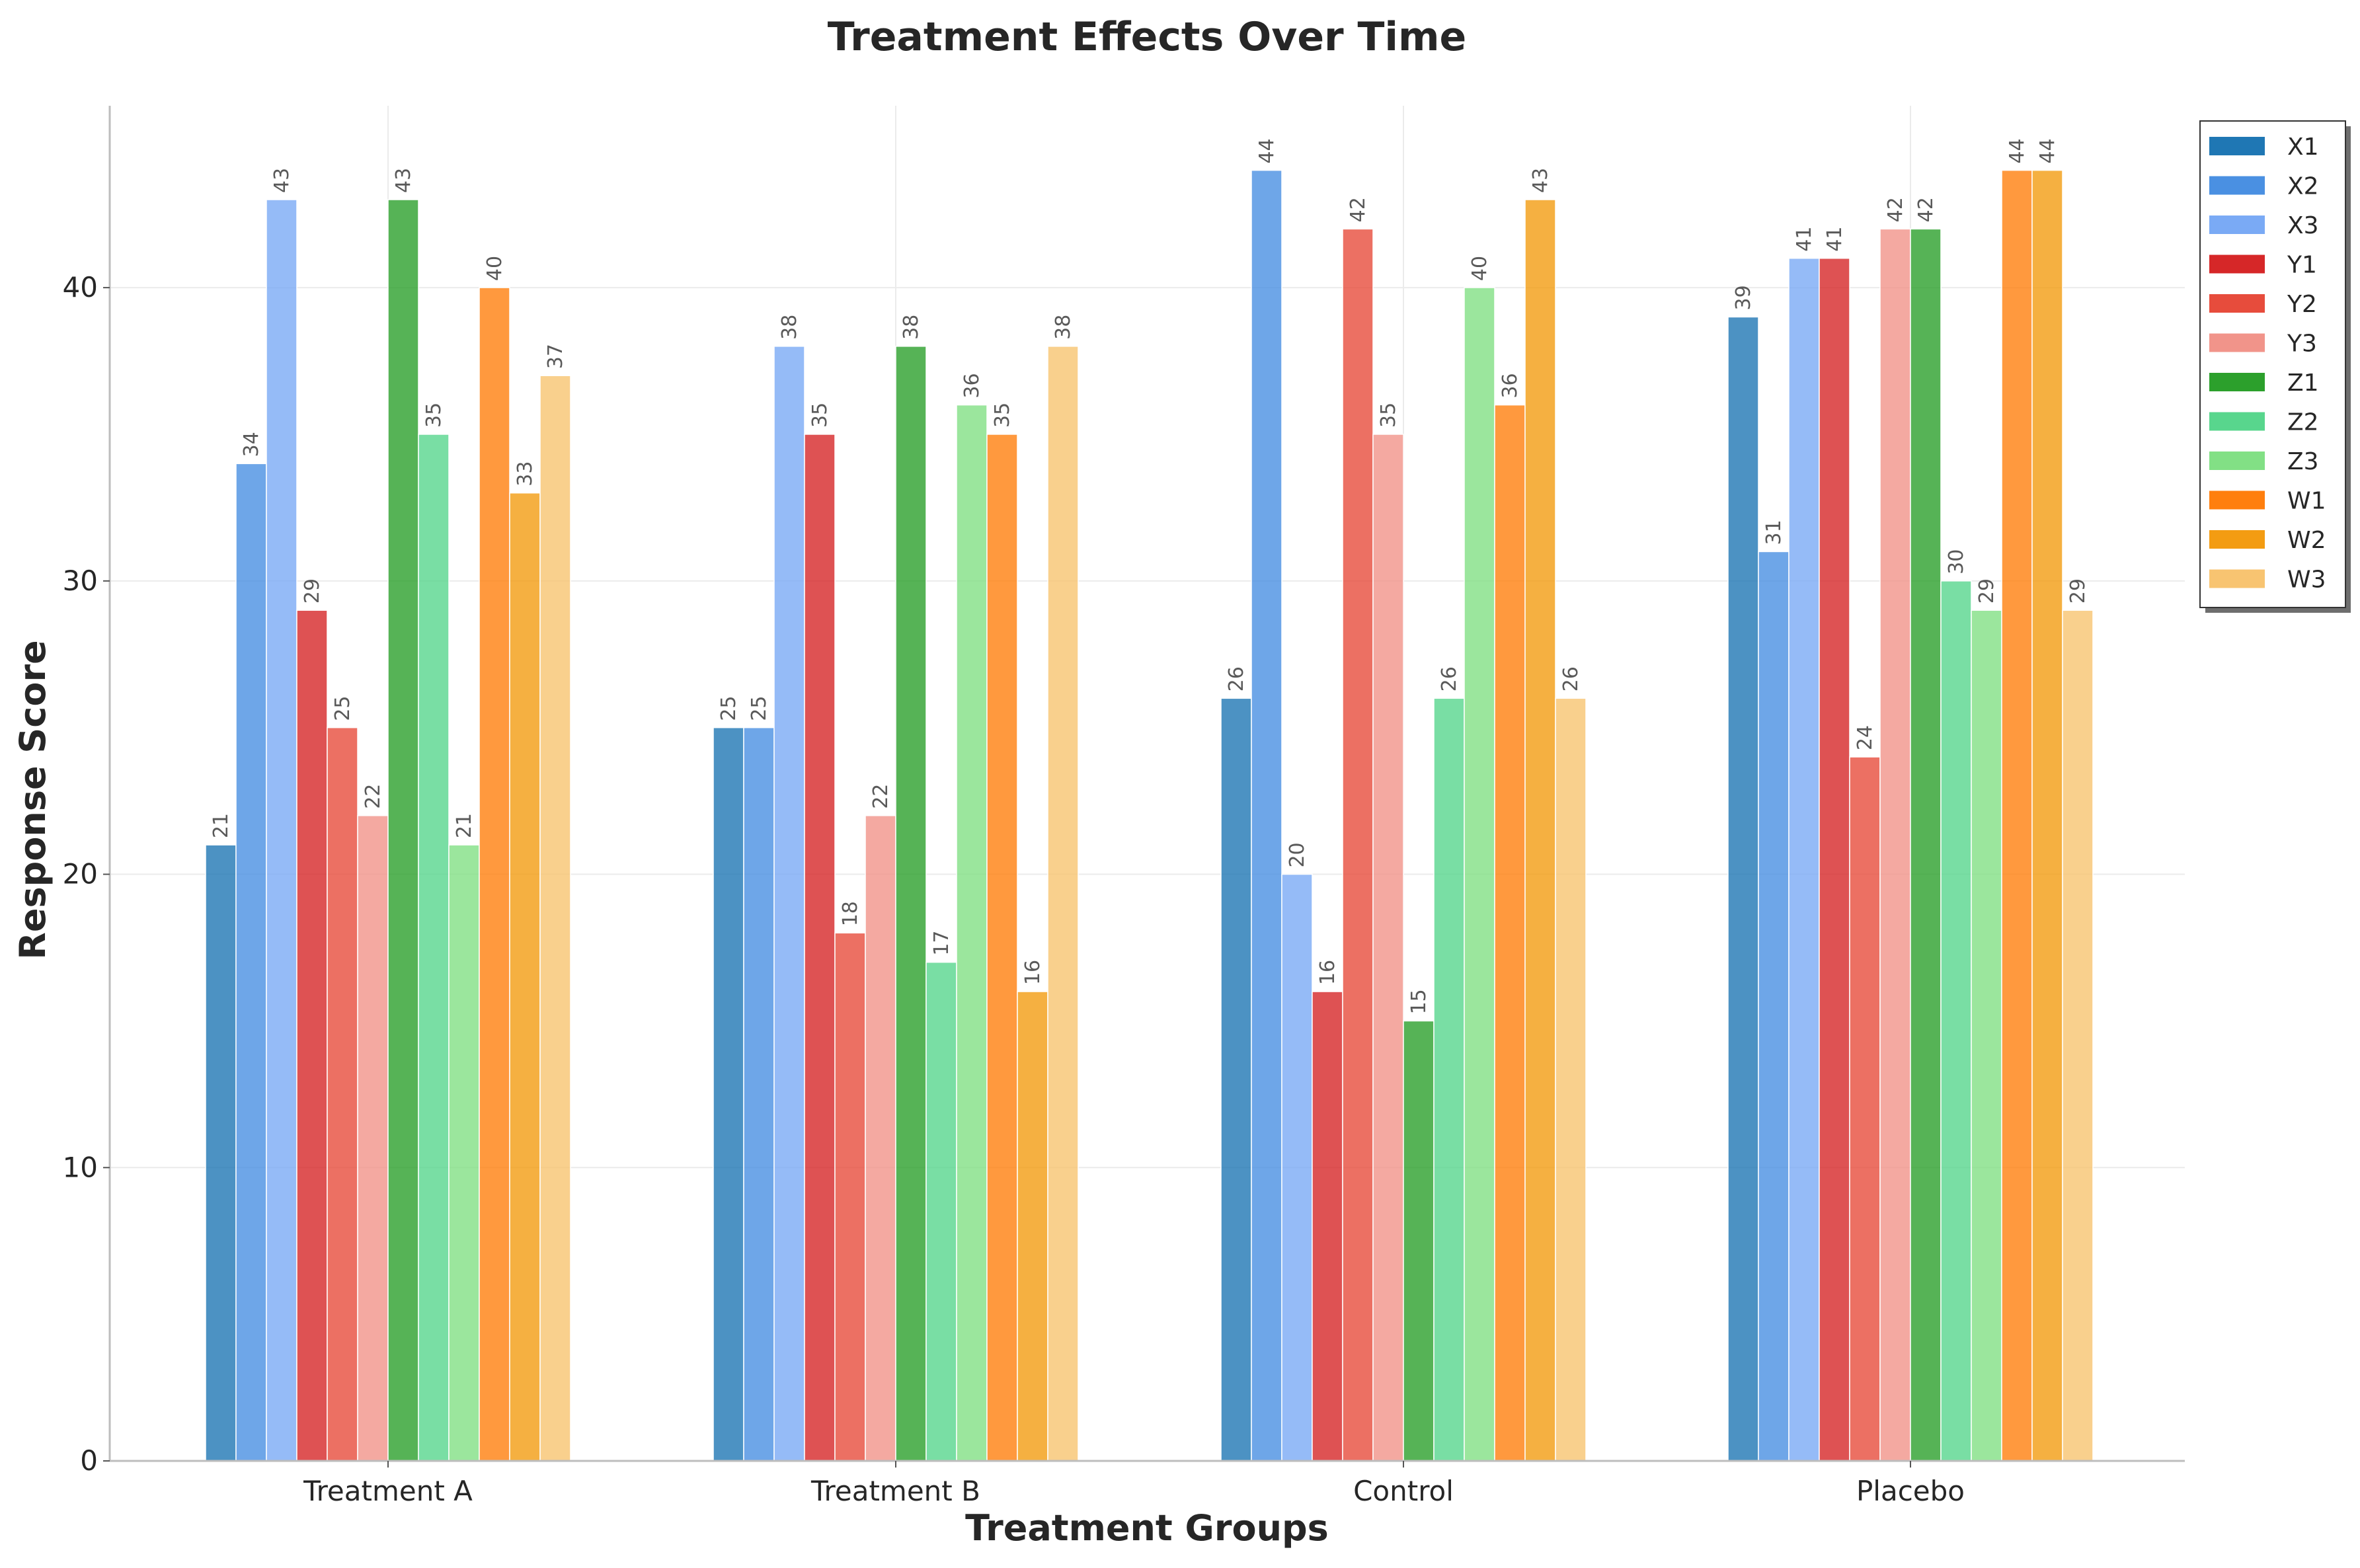 The width and height of the screenshot is (2360, 1568). What do you see at coordinates (388, 1491) in the screenshot?
I see `x-tick-label: Treatment A` at bounding box center [388, 1491].